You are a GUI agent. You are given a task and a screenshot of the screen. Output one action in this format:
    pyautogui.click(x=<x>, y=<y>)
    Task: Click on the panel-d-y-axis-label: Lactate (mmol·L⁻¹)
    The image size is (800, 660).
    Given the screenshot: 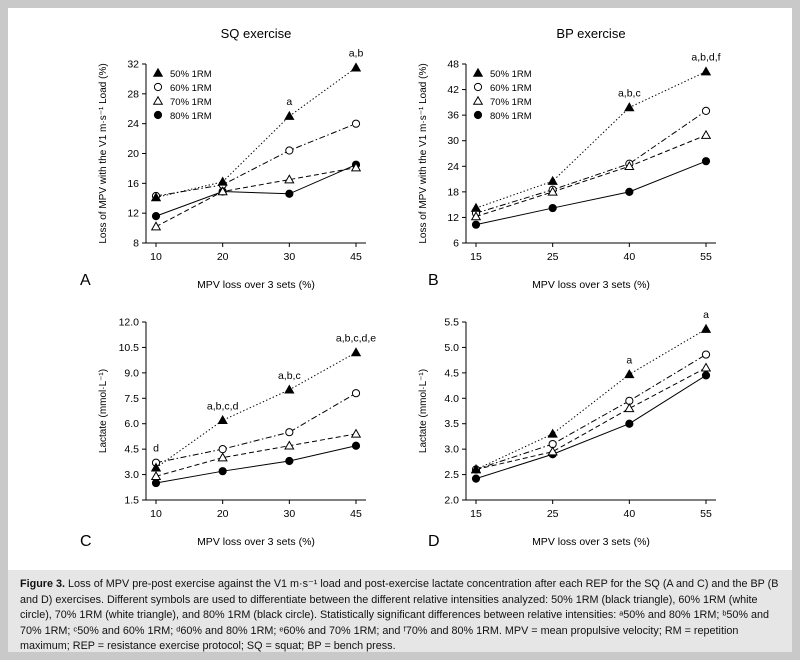 What is the action you would take?
    pyautogui.click(x=423, y=411)
    